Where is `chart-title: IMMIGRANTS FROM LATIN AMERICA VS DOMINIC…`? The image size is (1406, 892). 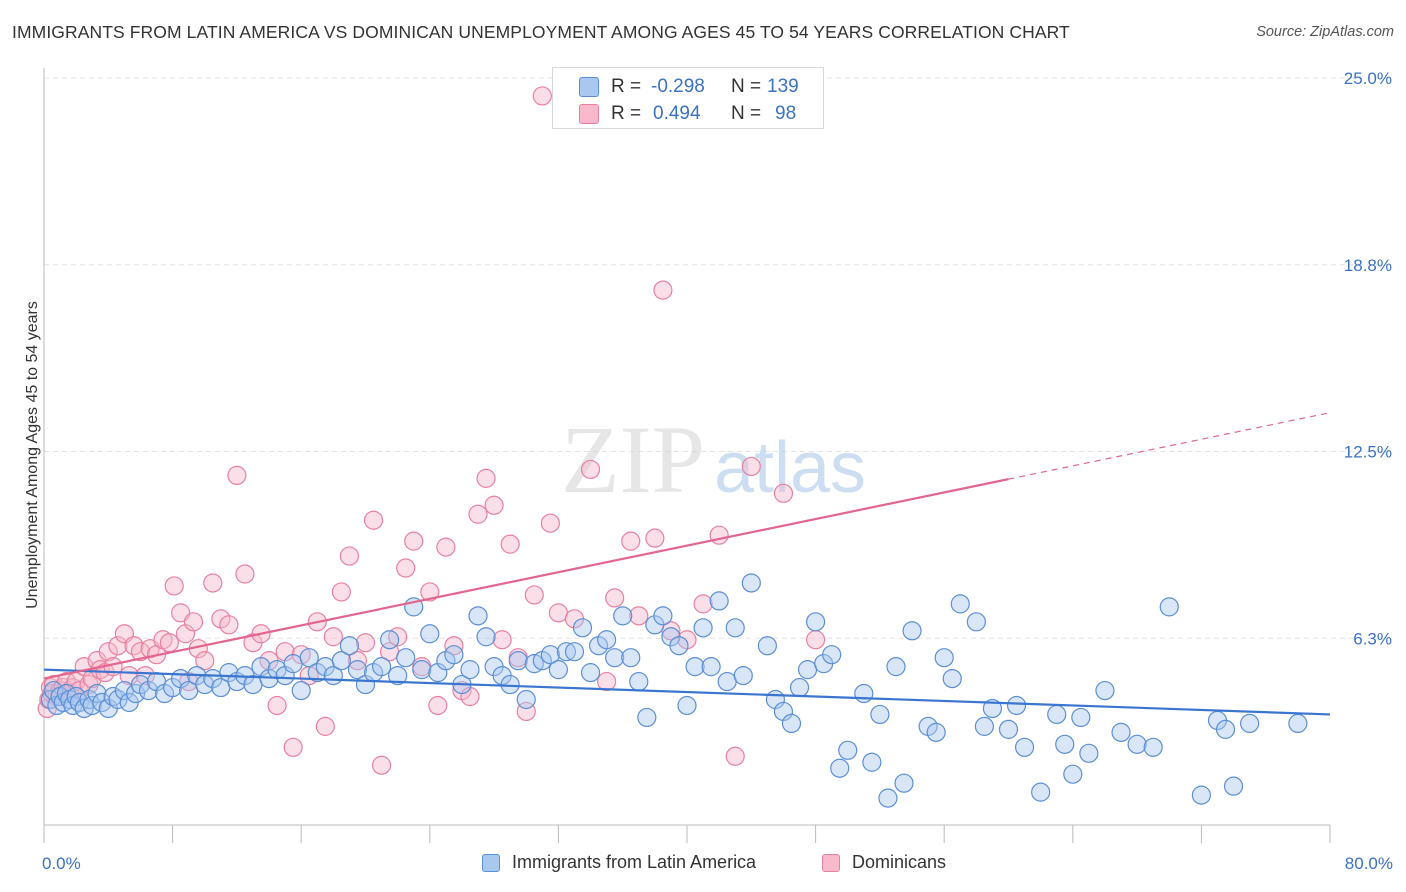
chart-title: IMMIGRANTS FROM LATIN AMERICA VS DOMINIC… is located at coordinates (541, 32).